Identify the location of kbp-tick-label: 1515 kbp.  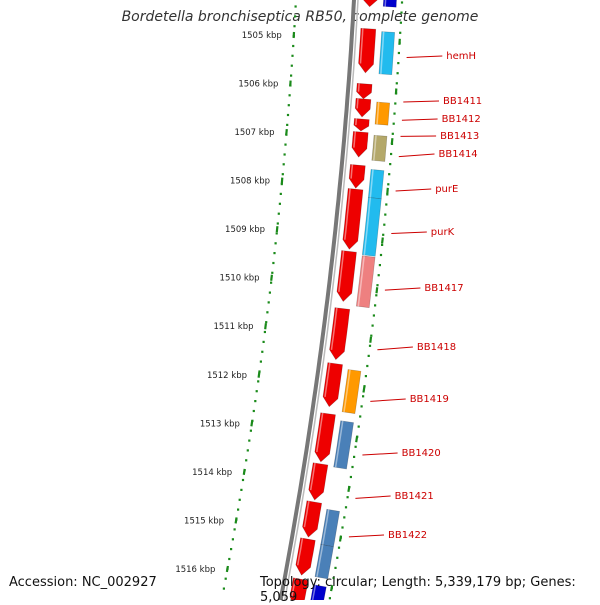
(204, 521).